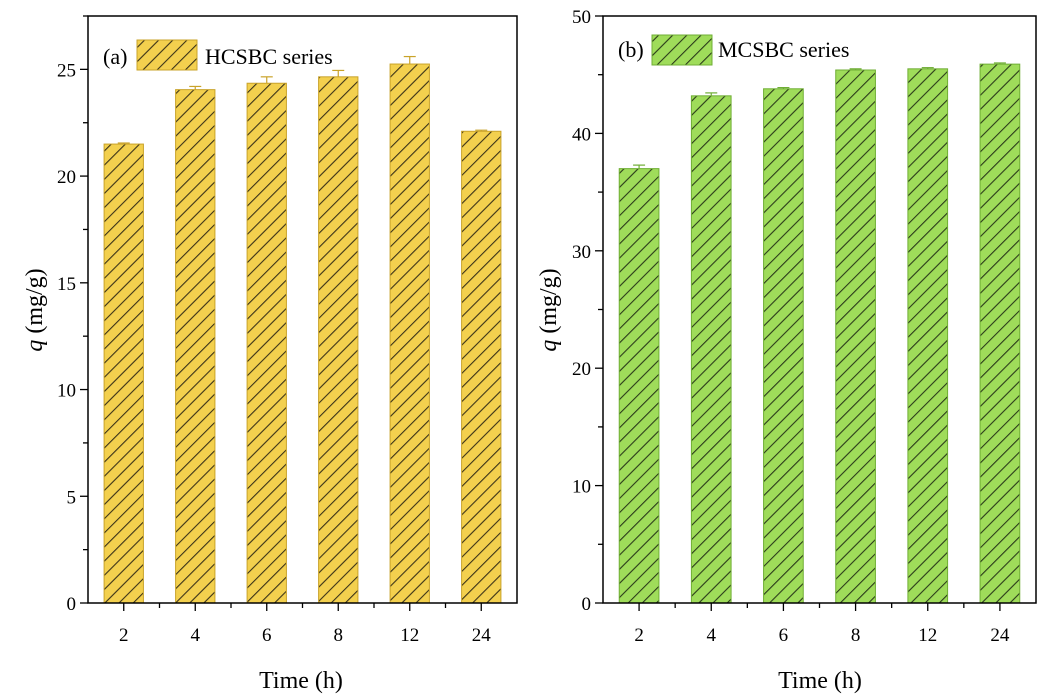  Describe the element at coordinates (581, 134) in the screenshot. I see `panel-b-y-tick-label-40: 40` at that location.